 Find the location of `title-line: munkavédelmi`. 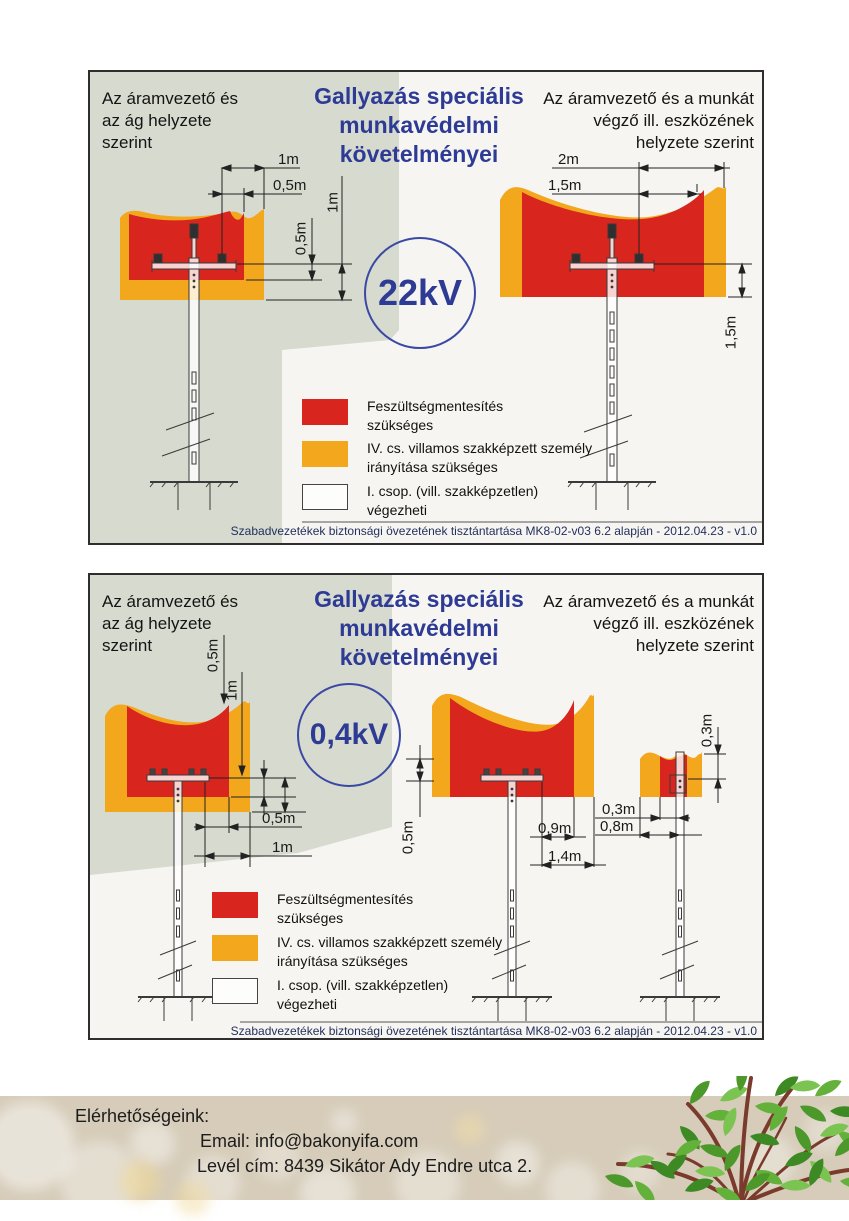

title-line: munkavédelmi is located at coordinates (419, 628).